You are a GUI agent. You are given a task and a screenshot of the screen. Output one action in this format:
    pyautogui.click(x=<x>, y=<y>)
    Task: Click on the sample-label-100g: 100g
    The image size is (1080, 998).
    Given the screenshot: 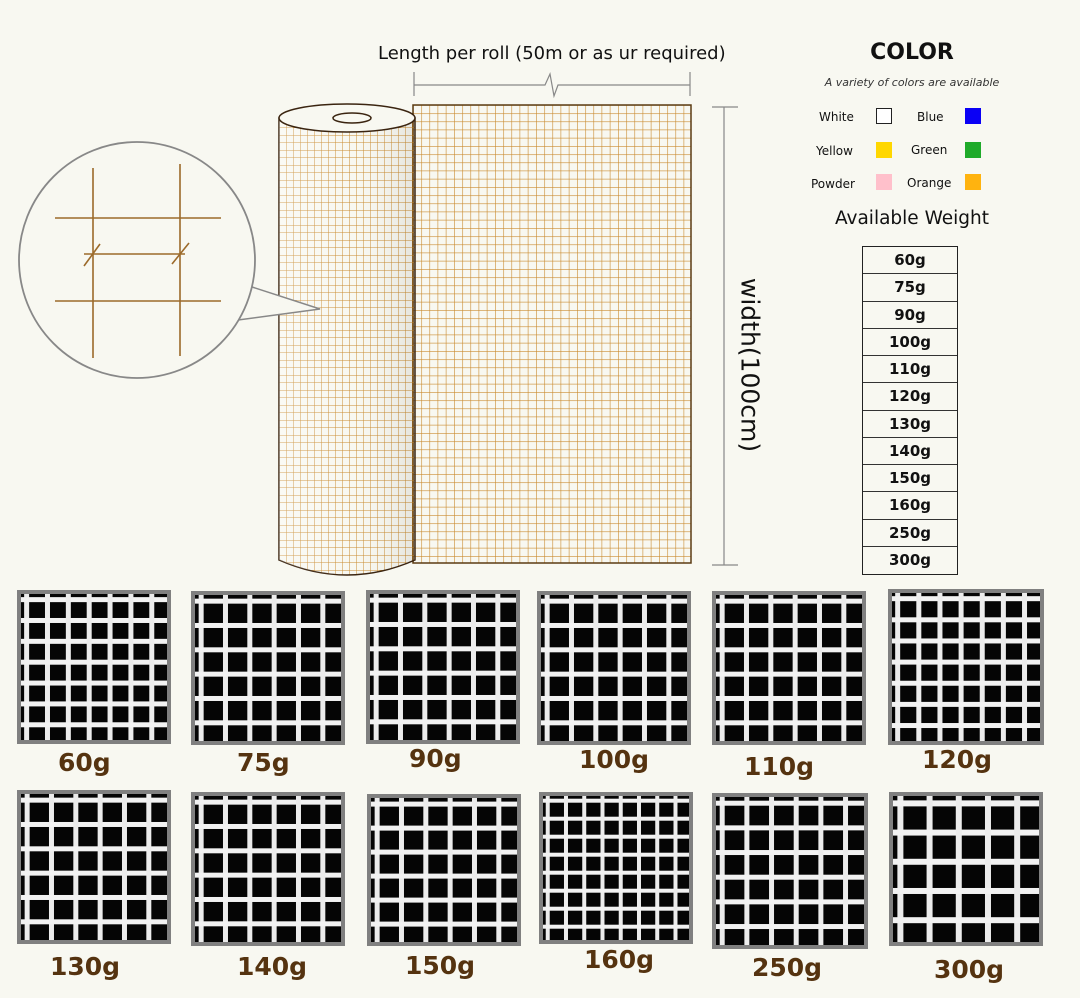 What is the action you would take?
    pyautogui.click(x=614, y=759)
    